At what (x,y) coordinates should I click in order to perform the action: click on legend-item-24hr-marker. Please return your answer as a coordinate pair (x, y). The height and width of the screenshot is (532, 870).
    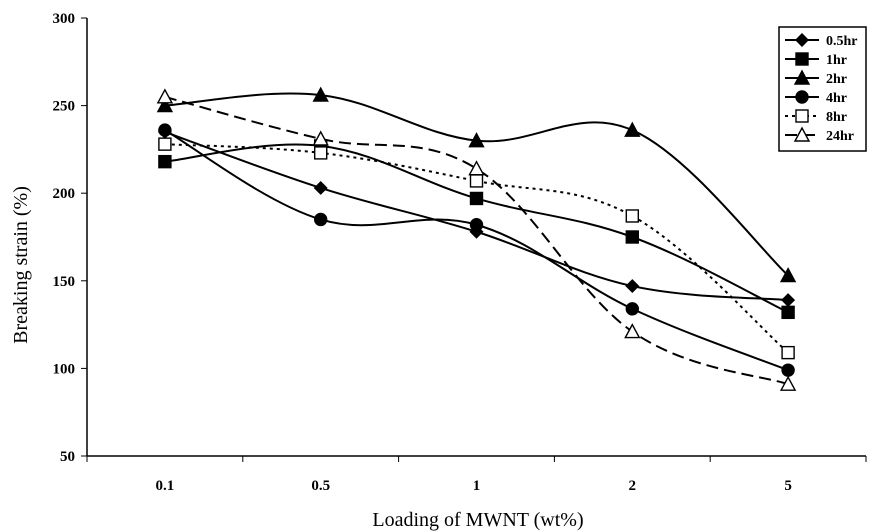
    Looking at the image, I should click on (802, 134).